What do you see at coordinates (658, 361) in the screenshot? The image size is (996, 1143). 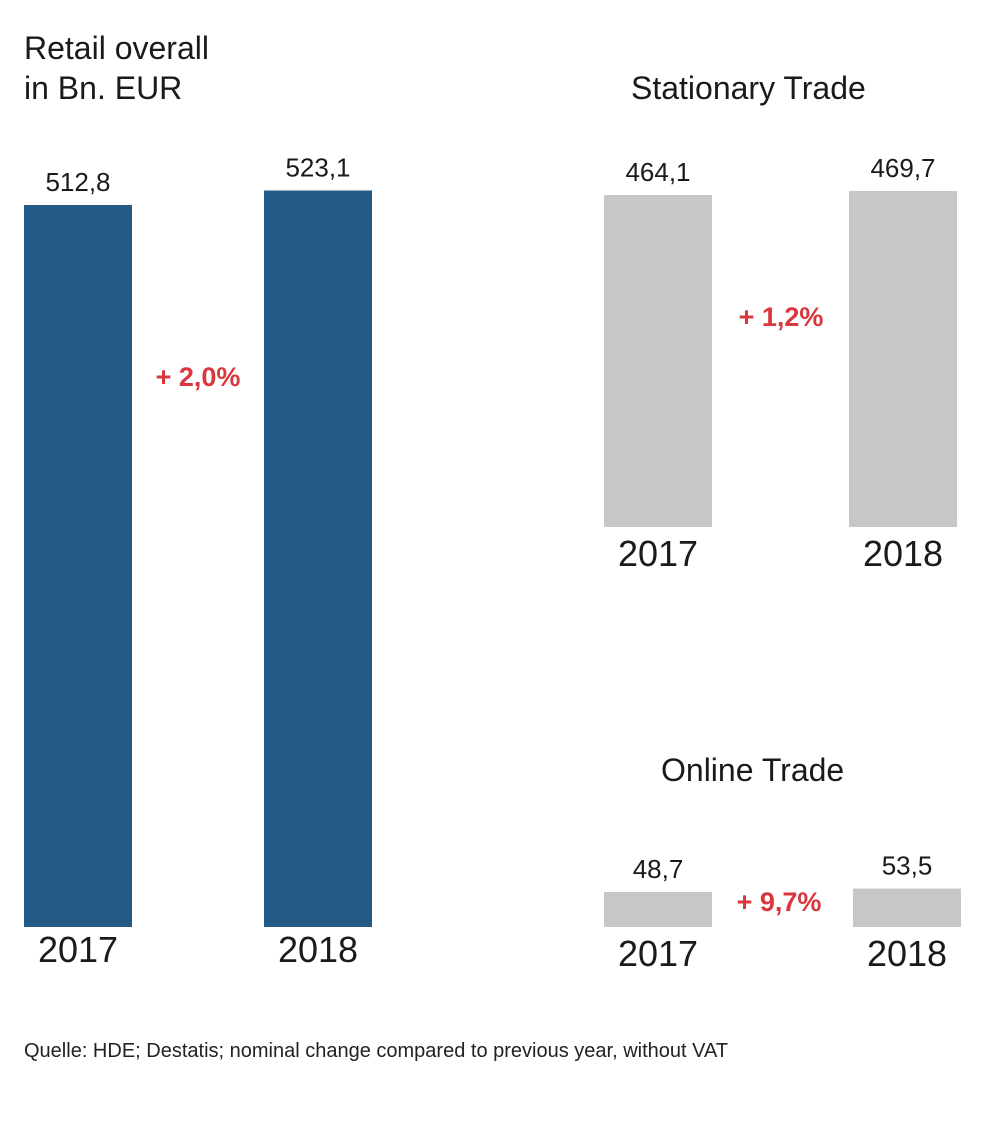 I see `stationary-bar-2017` at bounding box center [658, 361].